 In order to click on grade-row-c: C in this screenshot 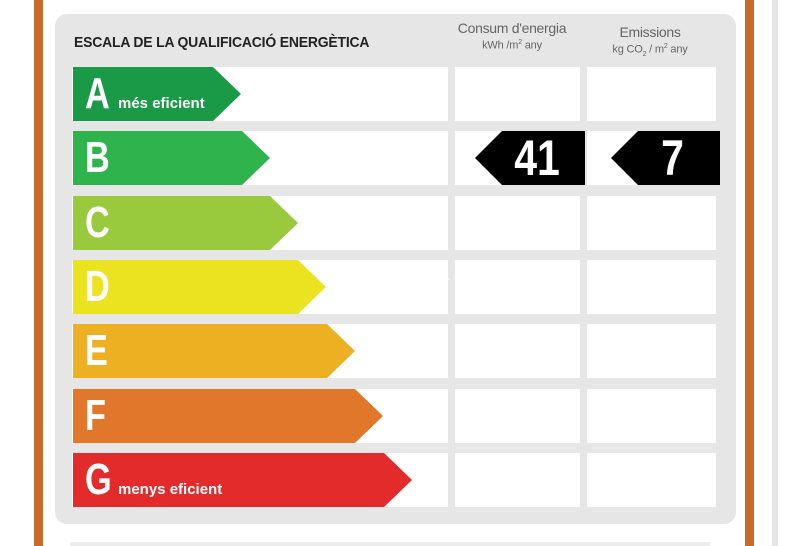, I will do `click(400, 223)`.